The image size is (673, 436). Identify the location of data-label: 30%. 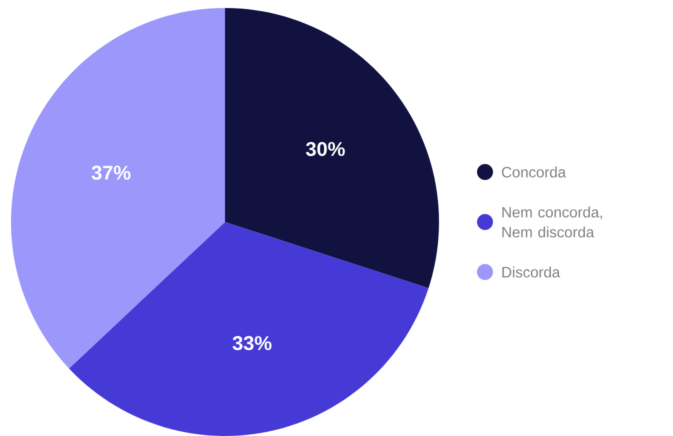
(325, 149).